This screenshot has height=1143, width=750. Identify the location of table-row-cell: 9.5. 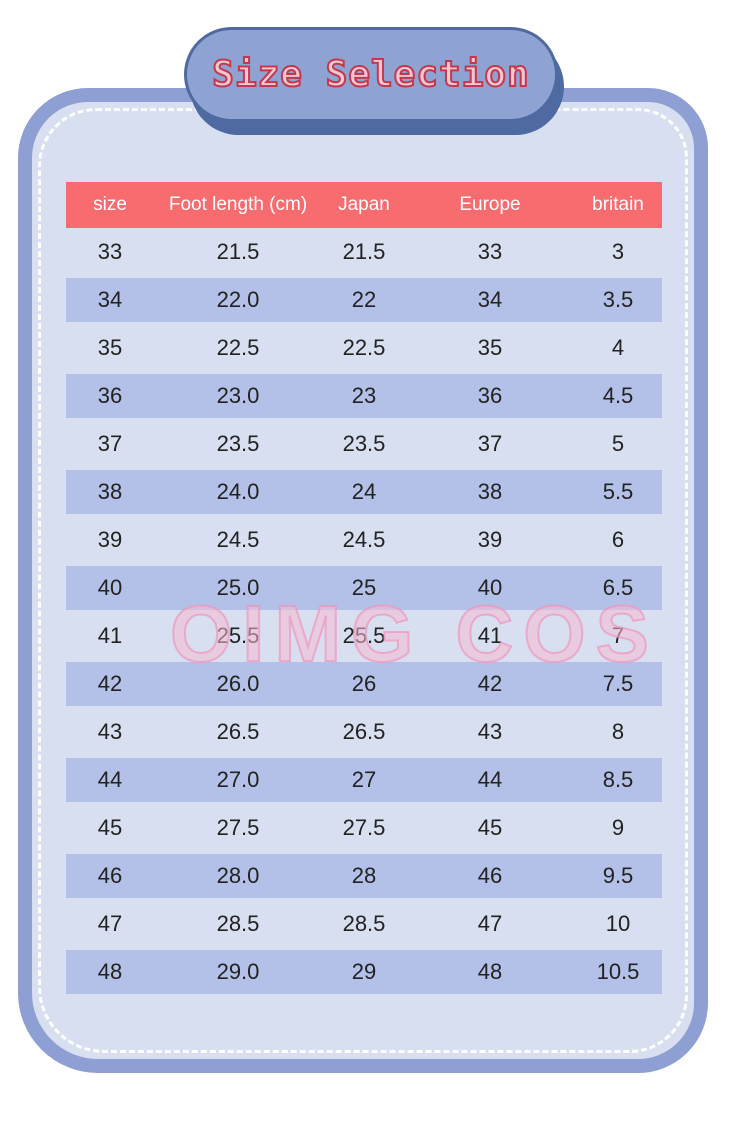
(618, 875).